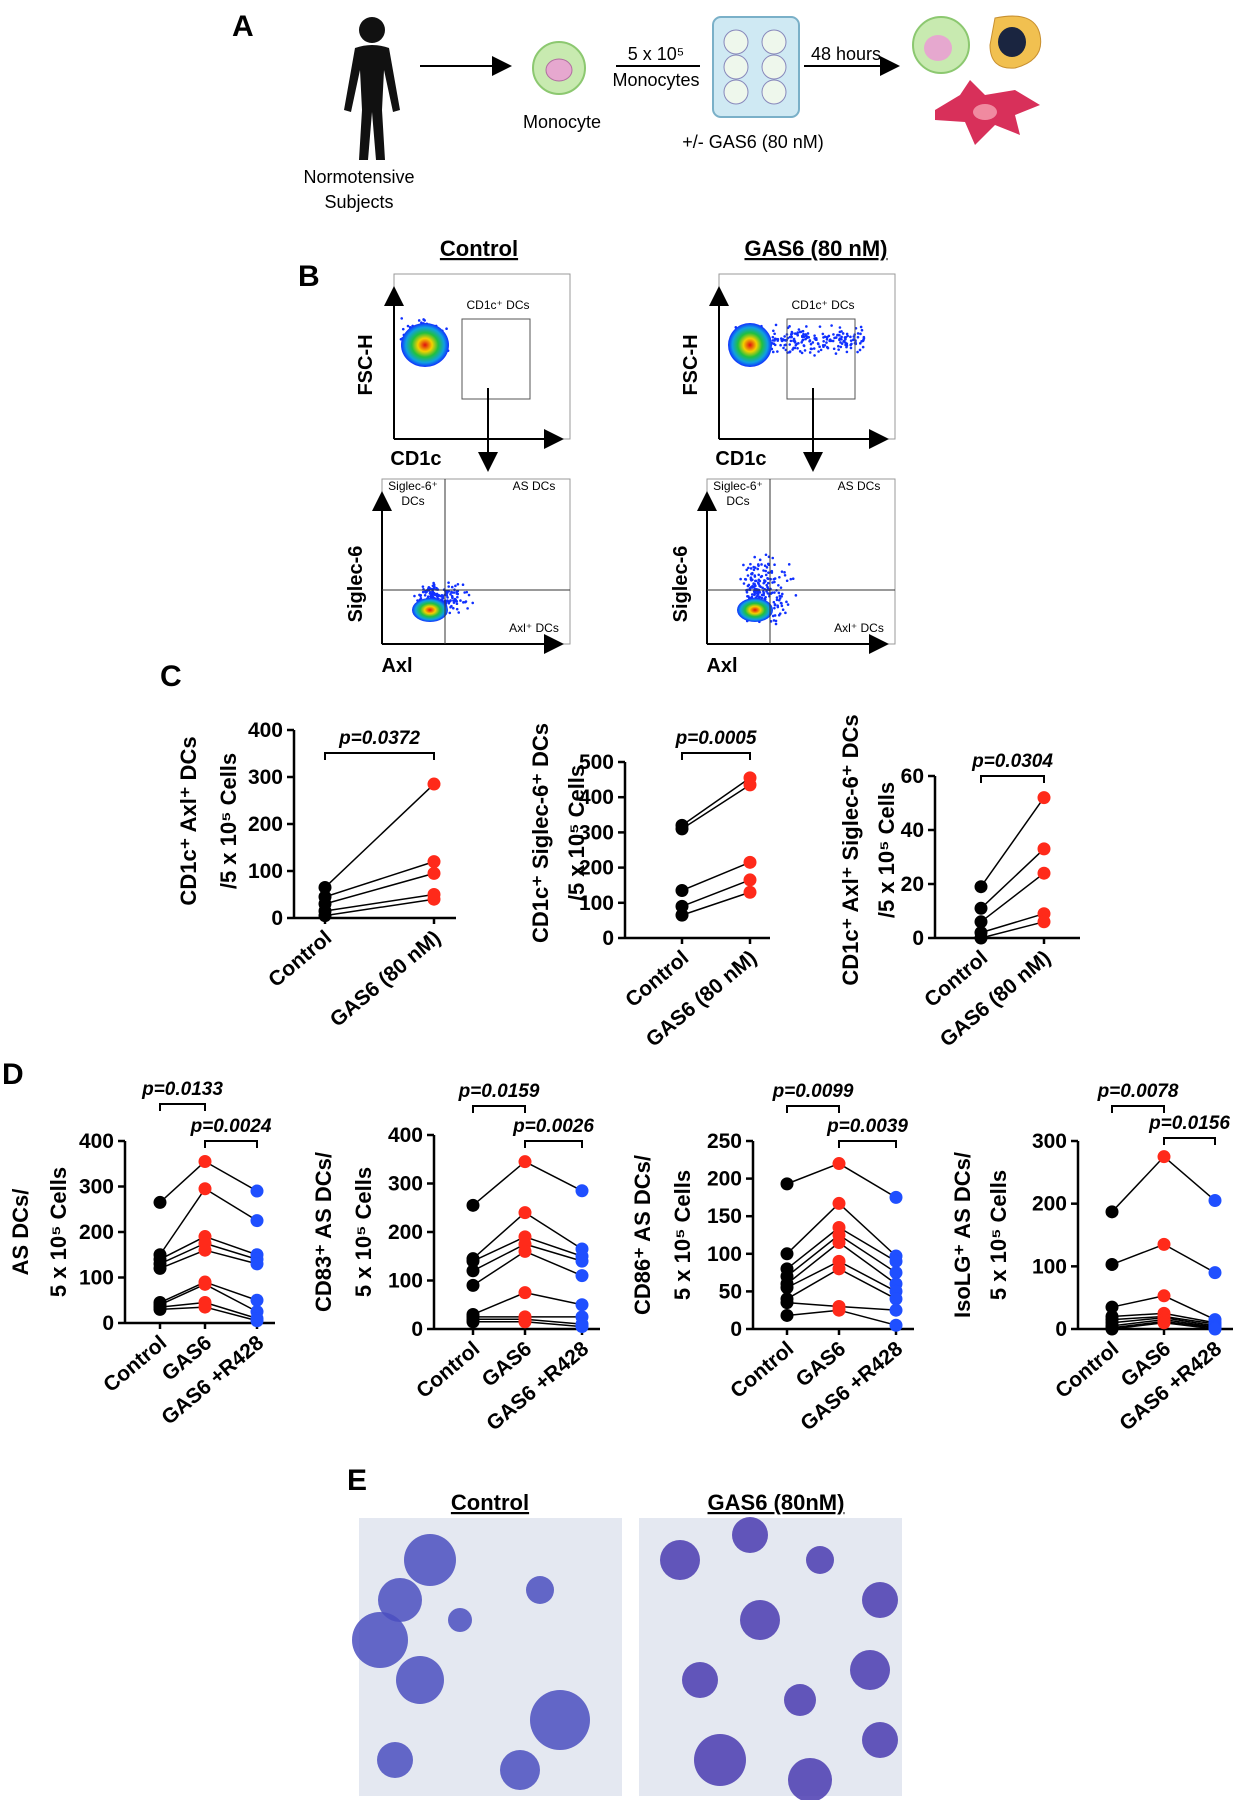 This screenshot has height=1800, width=1255. I want to click on y-tick-label: 500, so click(596, 762).